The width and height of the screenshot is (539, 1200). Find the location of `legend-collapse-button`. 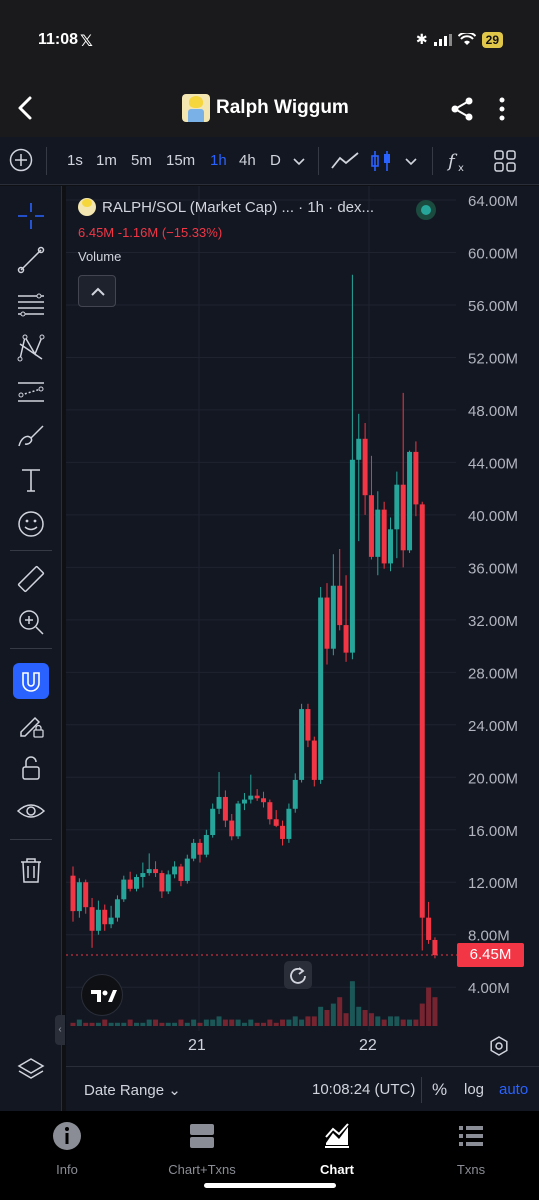

legend-collapse-button is located at coordinates (97, 291).